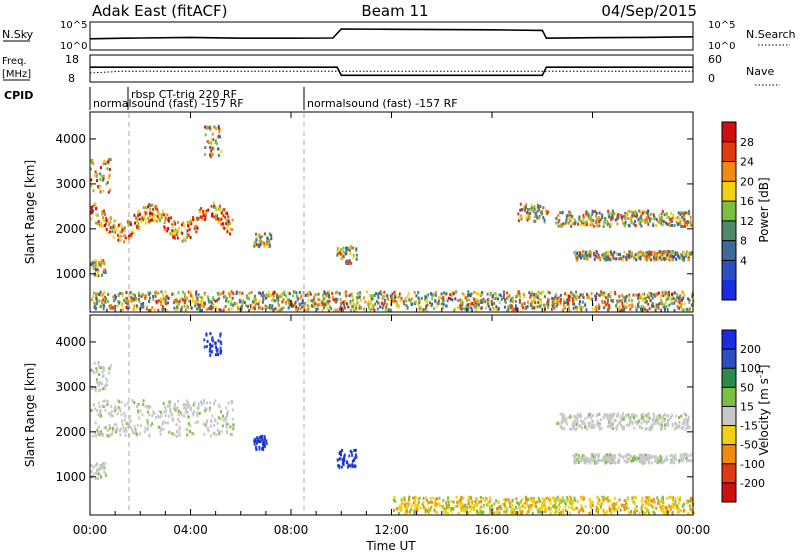 The height and width of the screenshot is (554, 800). Describe the element at coordinates (649, 11) in the screenshot. I see `date-title: 04/Sep/2015` at that location.